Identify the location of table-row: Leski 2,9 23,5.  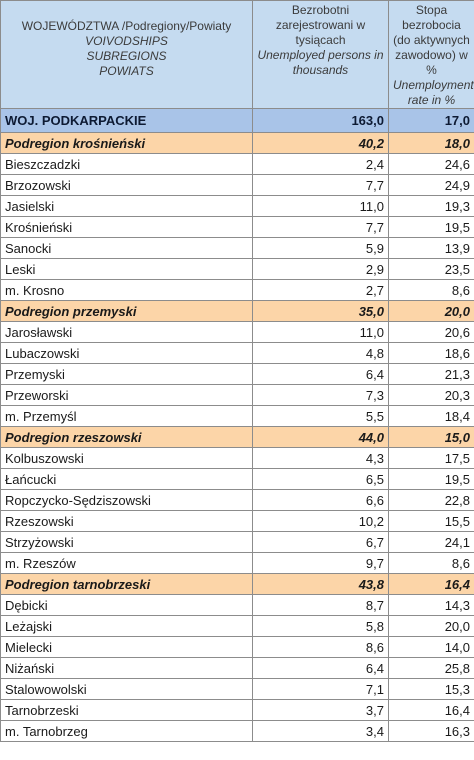
(237, 269).